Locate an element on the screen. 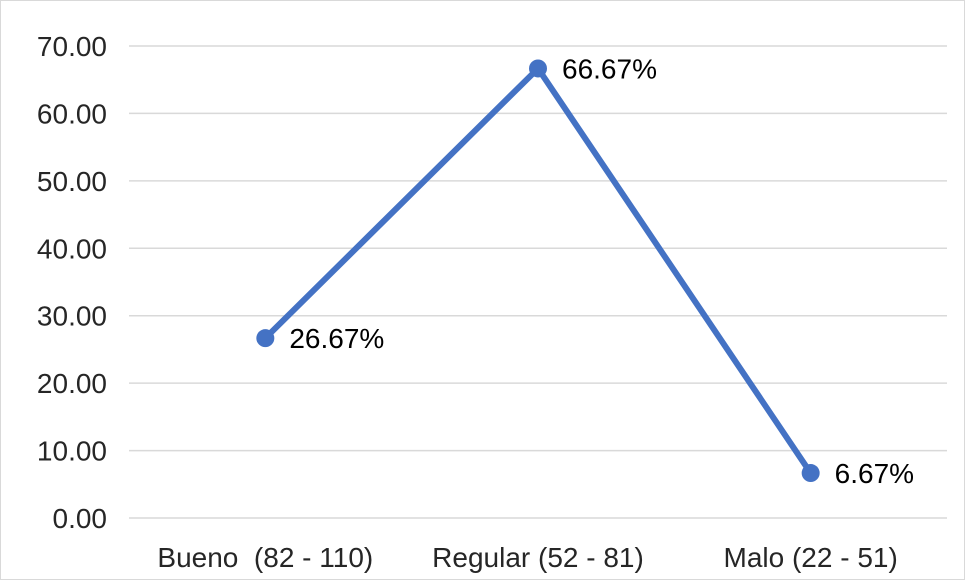  y-tick-label: 60.00 is located at coordinates (72, 113).